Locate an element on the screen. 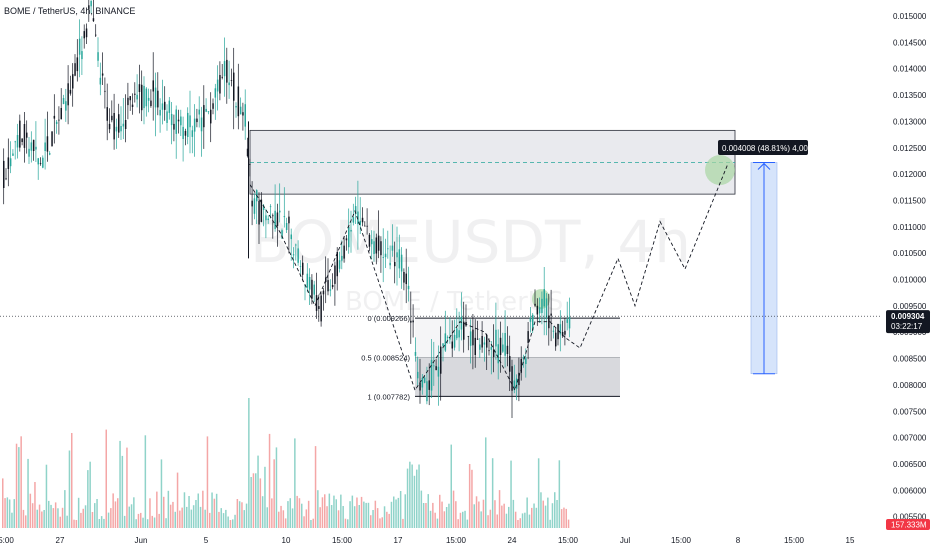  supply-zone is located at coordinates (492, 162).